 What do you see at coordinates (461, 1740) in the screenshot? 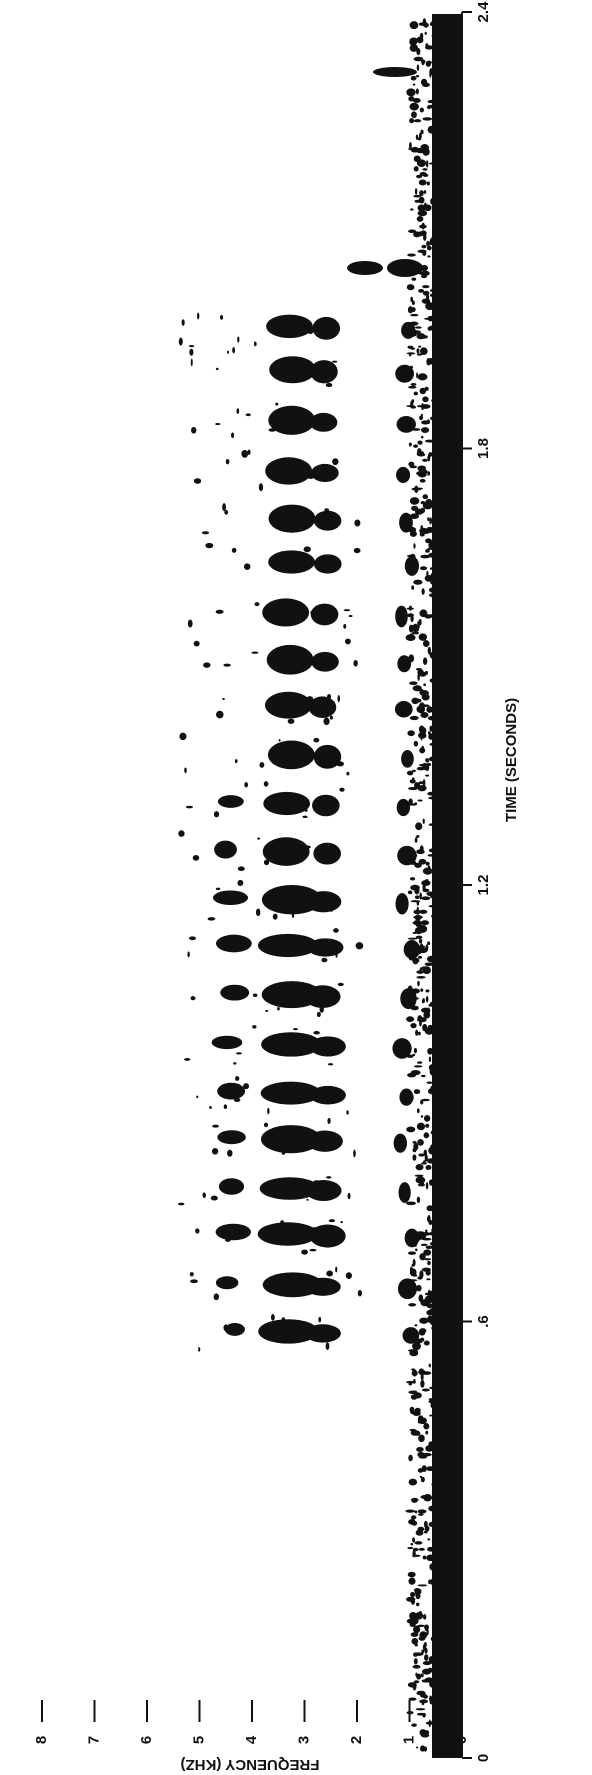
I see `y-tick-label: 0` at bounding box center [461, 1740].